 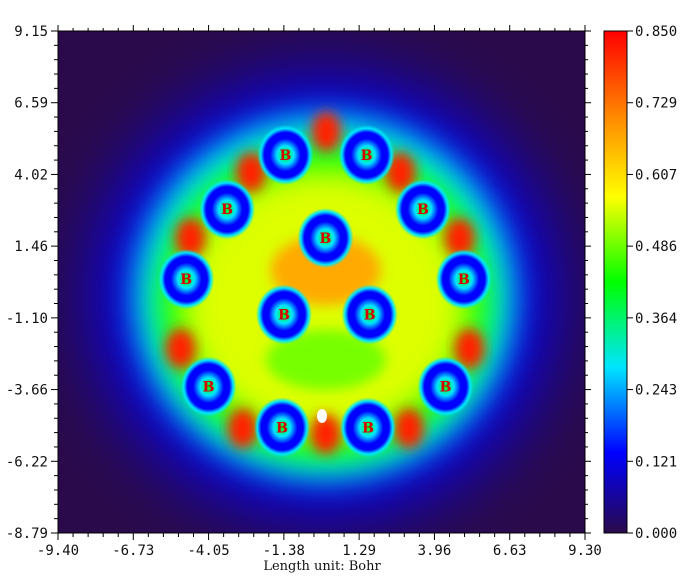 What do you see at coordinates (31, 104) in the screenshot?
I see `y-tick-label: 6.59` at bounding box center [31, 104].